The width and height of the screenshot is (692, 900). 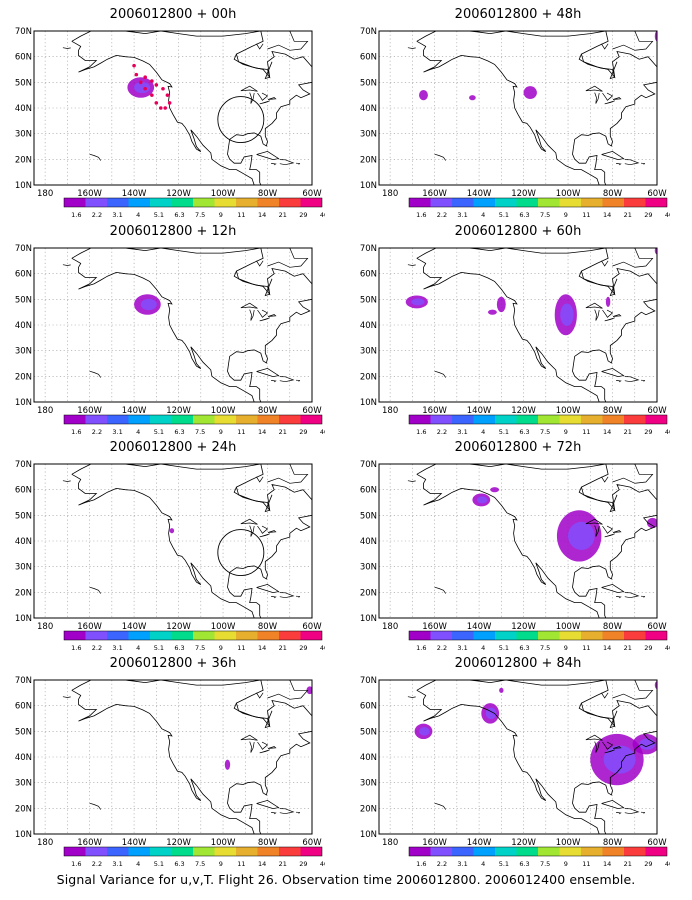 What do you see at coordinates (545, 215) in the screenshot?
I see `colorbar-label: 7.5` at bounding box center [545, 215].